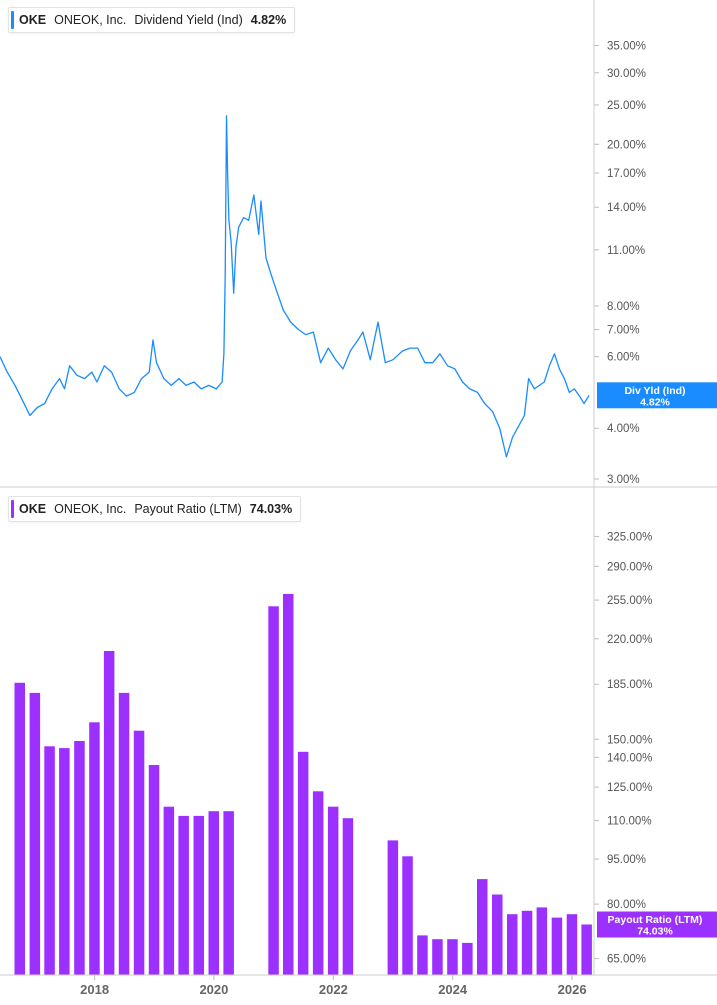 The image size is (717, 1005). I want to click on y-tick-label: 25.00%, so click(626, 106).